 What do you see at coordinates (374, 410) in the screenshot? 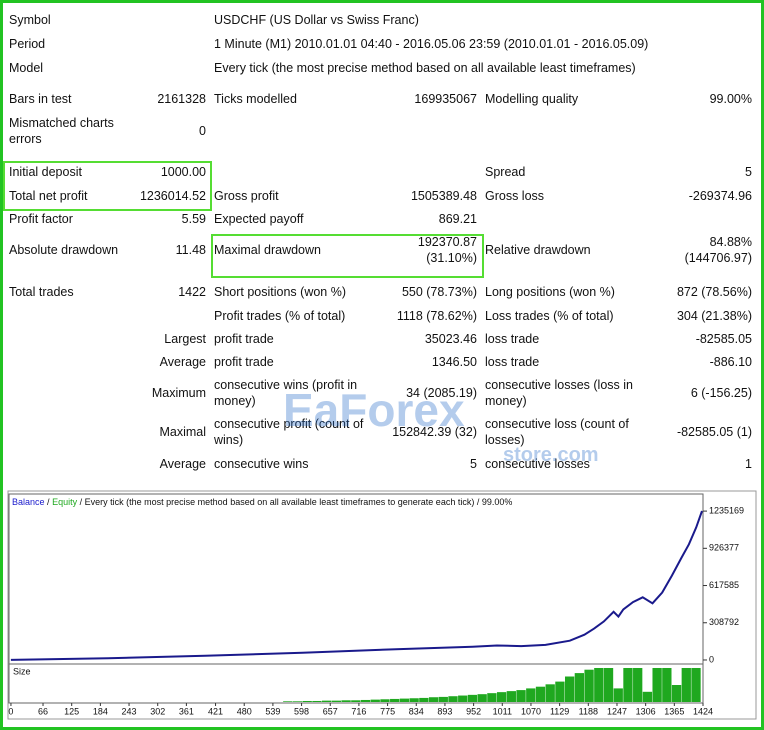
I see `watermark: EaForex` at bounding box center [374, 410].